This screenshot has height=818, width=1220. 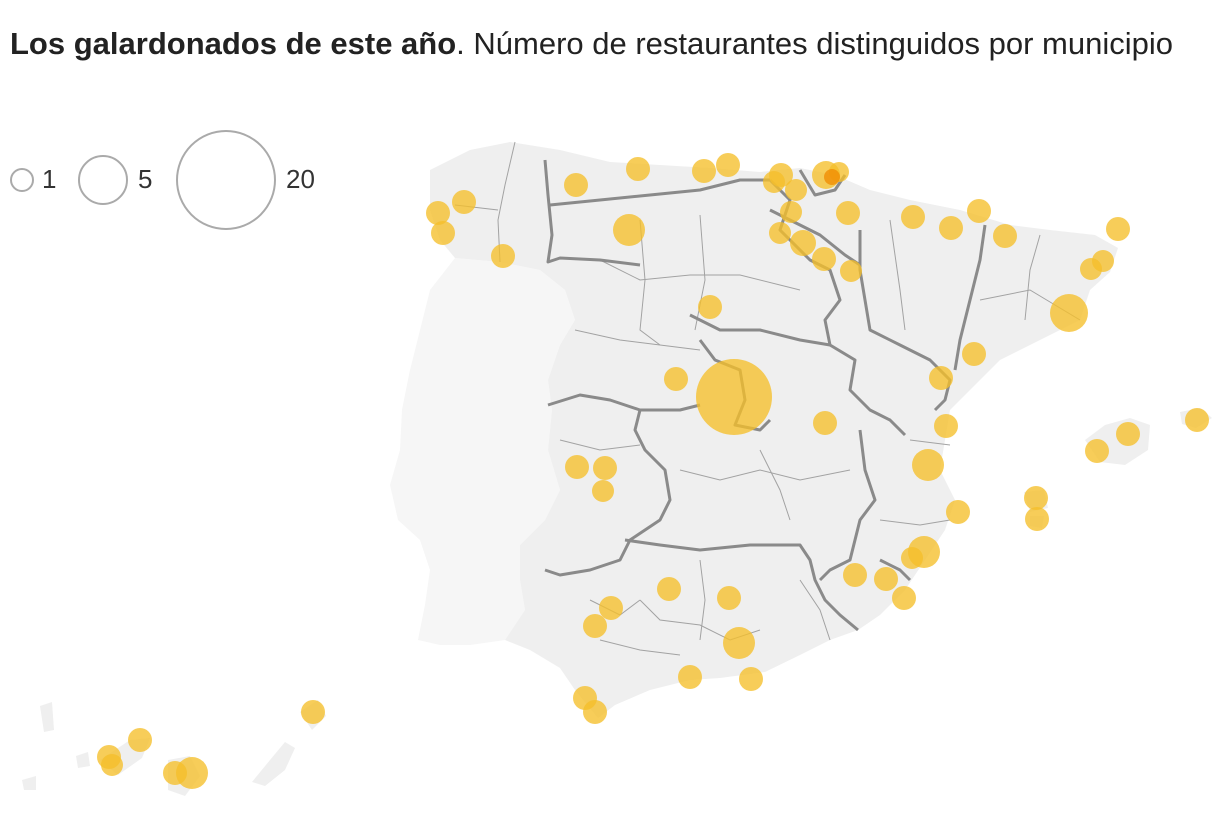 I want to click on legend-circles, so click(x=143, y=180).